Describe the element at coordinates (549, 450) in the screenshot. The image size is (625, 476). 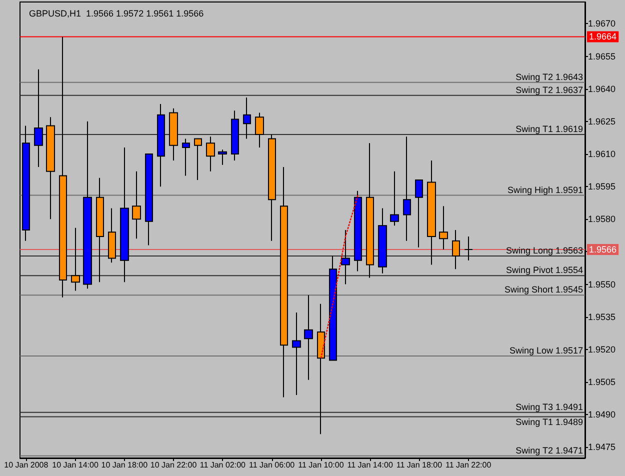
I see `ref-line-label: Swing T2 1.9471` at that location.